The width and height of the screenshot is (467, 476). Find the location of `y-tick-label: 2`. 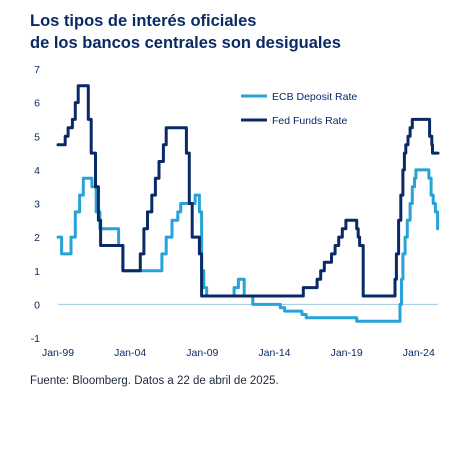

y-tick-label: 2 is located at coordinates (37, 238).